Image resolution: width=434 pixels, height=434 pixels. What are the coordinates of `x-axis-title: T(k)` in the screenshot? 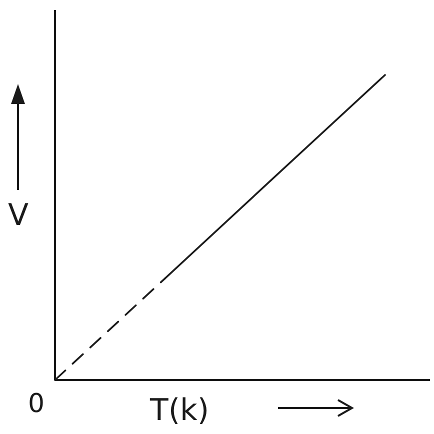 It's located at (179, 410).